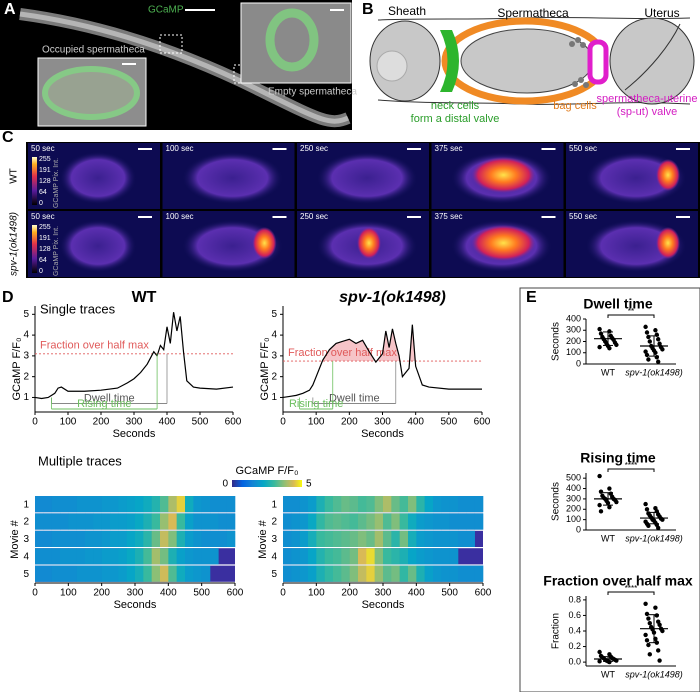  I want to click on y-axis-title: GCaMP F/F₀, so click(17, 368).